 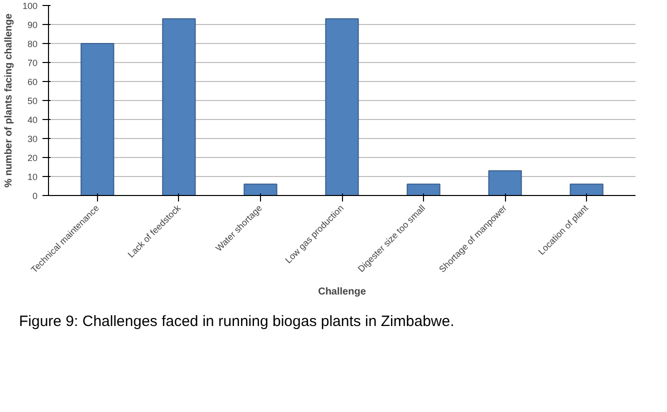 What do you see at coordinates (32, 158) in the screenshot?
I see `y-tick-label: 20` at bounding box center [32, 158].